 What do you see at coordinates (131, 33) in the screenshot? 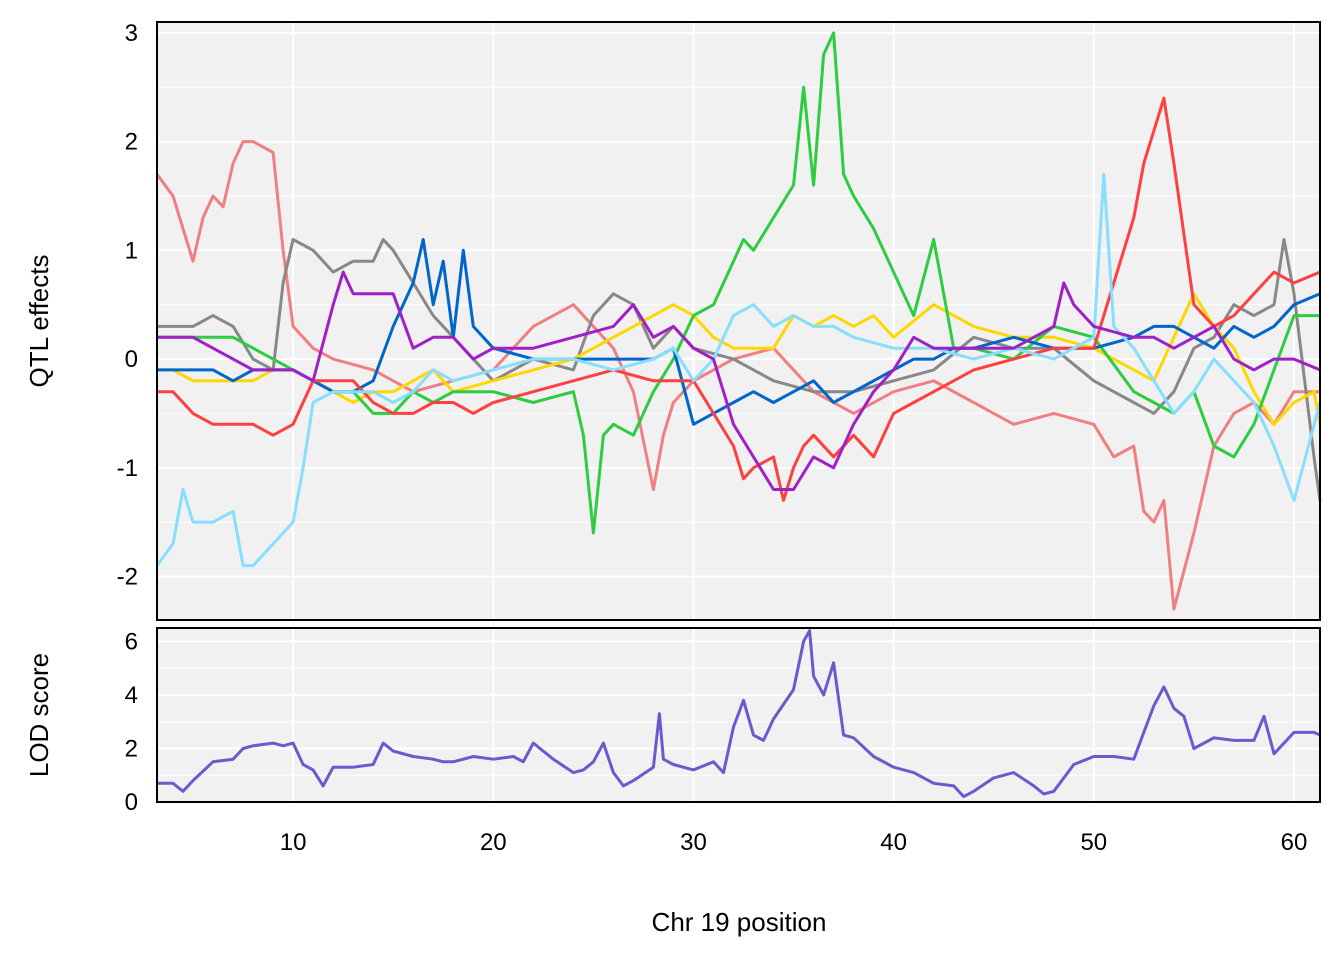
I see `effects-y-tick-label: 3` at bounding box center [131, 33].